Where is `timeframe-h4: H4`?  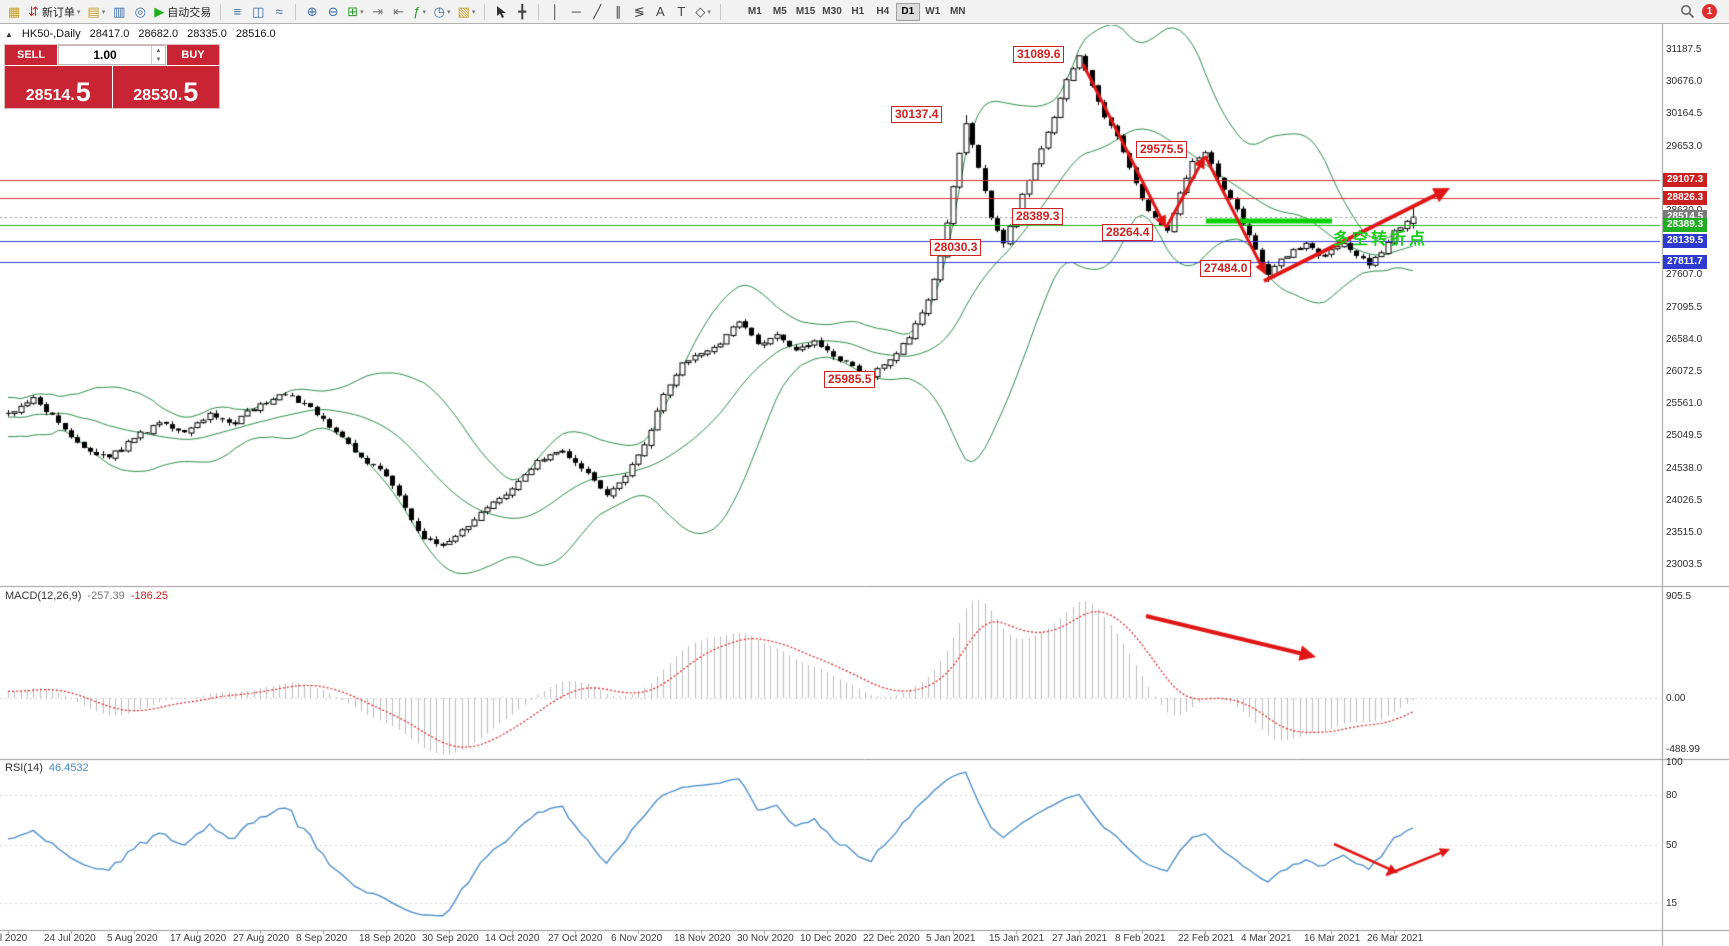 timeframe-h4: H4 is located at coordinates (883, 11).